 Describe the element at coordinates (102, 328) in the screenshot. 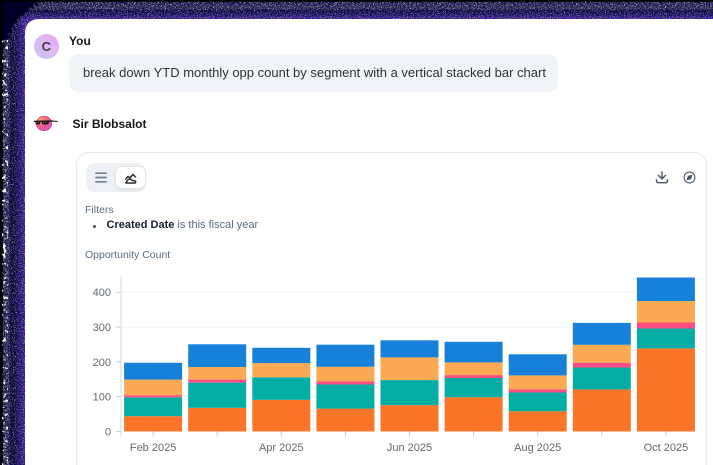

I see `svg-text: 300` at that location.